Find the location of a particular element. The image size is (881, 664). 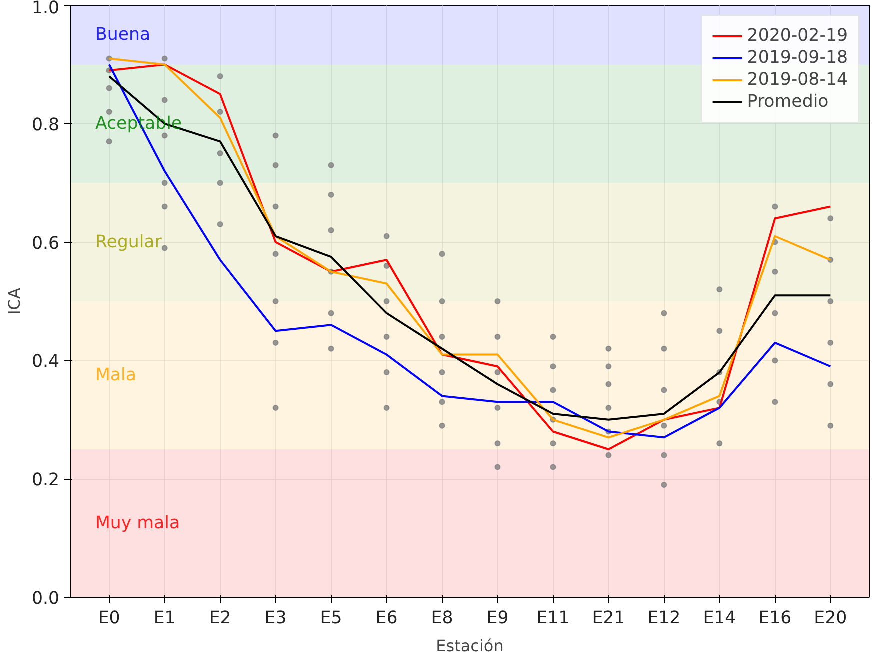

x-tick-label: E6 is located at coordinates (387, 618).